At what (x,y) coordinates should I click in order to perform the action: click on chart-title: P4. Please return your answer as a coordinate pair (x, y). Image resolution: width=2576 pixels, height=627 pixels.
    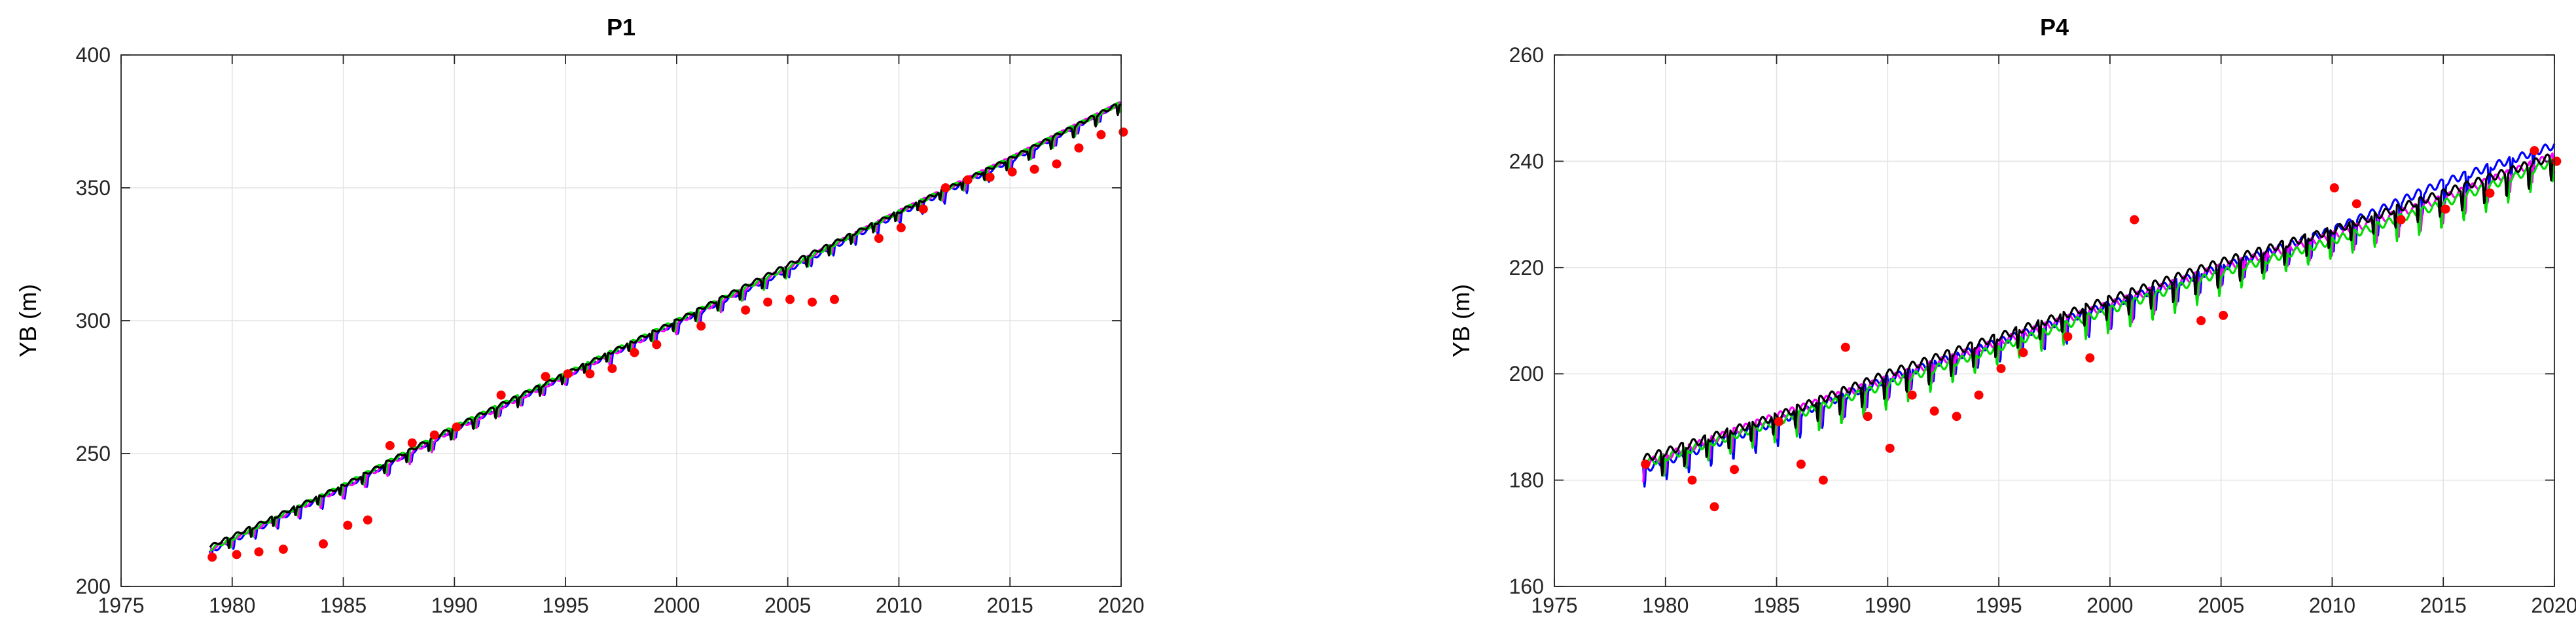
    Looking at the image, I should click on (2054, 27).